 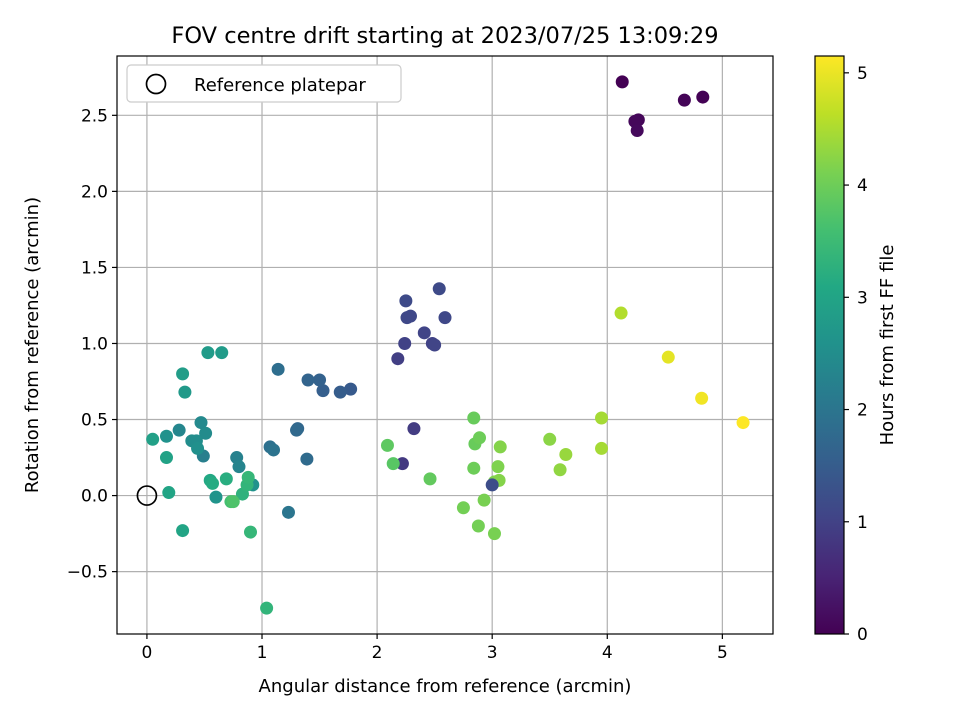 I want to click on legend-marker, so click(x=156, y=84).